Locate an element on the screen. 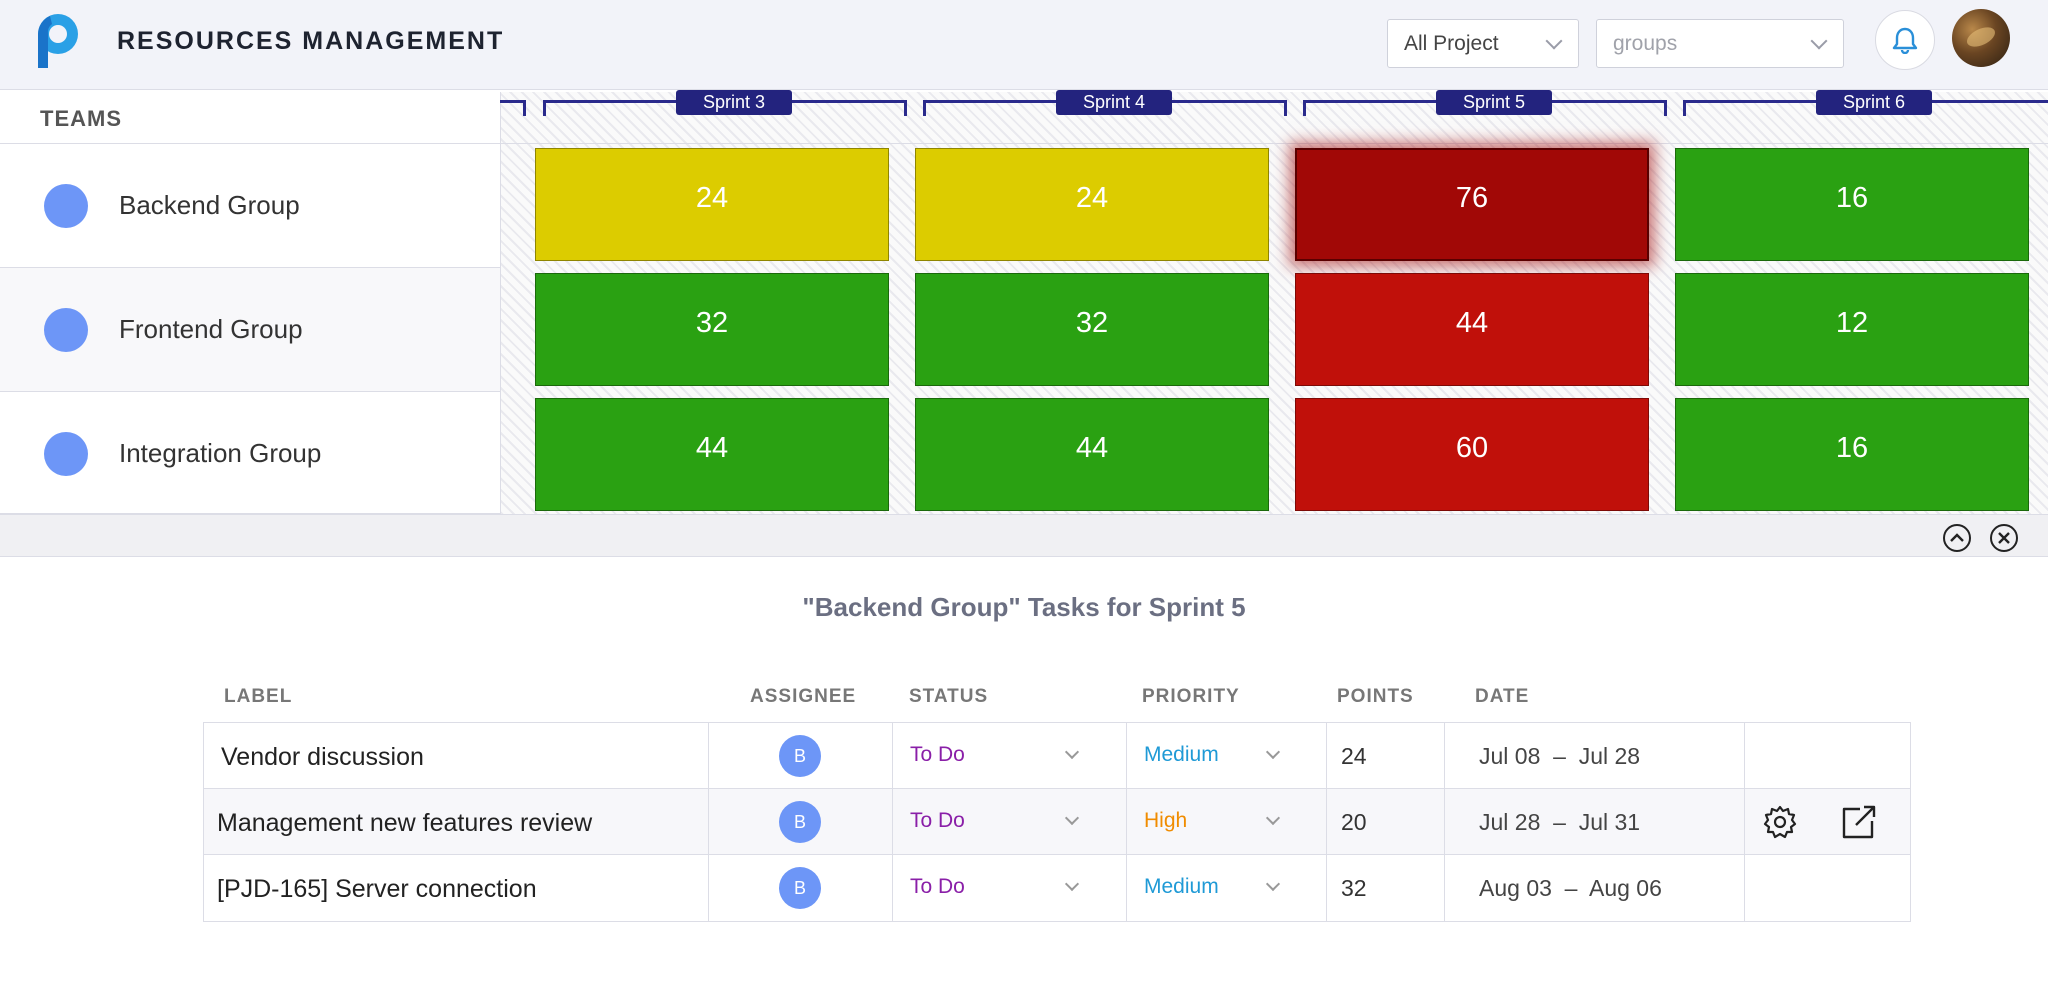  capacity-cell: 60 is located at coordinates (1472, 454).